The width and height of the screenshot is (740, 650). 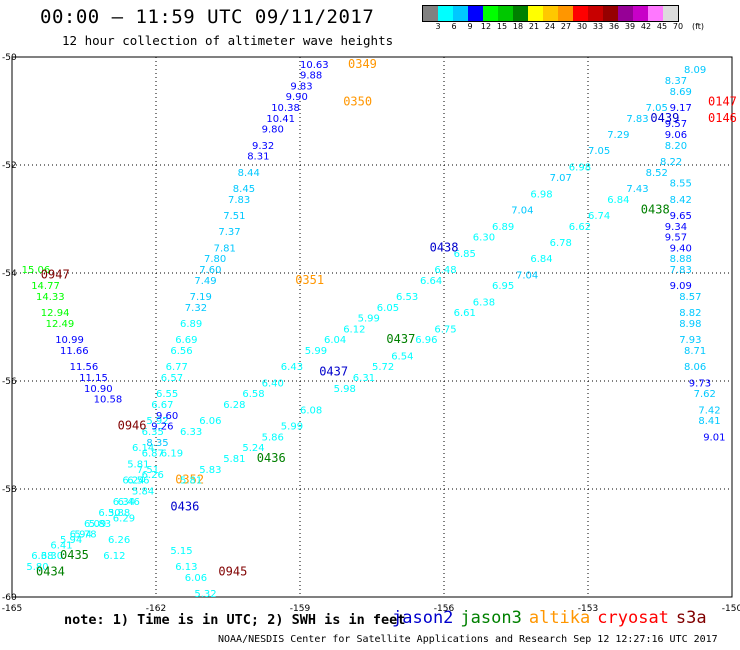 What do you see at coordinates (167, 416) in the screenshot?
I see `wave-height-value: 9.60` at bounding box center [167, 416].